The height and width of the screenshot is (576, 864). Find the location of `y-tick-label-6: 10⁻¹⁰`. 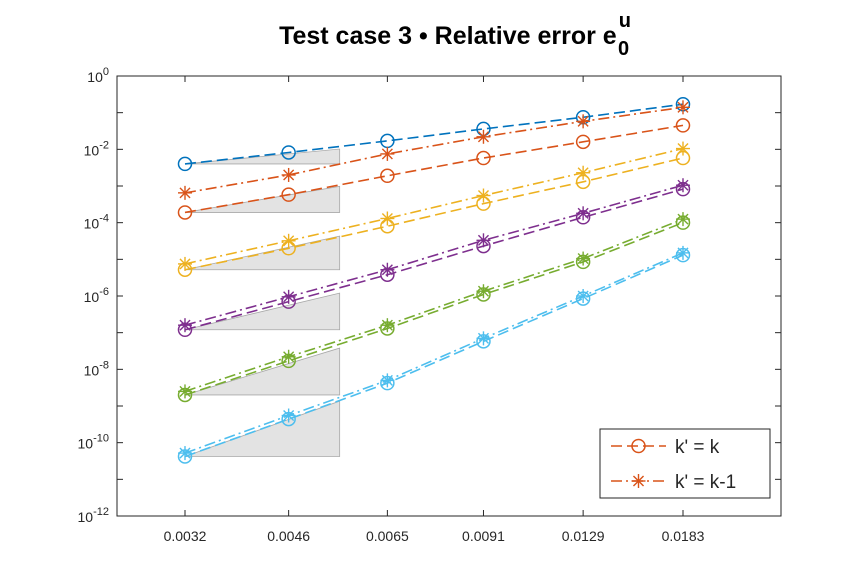

y-tick-label-6: 10⁻¹⁰ is located at coordinates (93, 442).